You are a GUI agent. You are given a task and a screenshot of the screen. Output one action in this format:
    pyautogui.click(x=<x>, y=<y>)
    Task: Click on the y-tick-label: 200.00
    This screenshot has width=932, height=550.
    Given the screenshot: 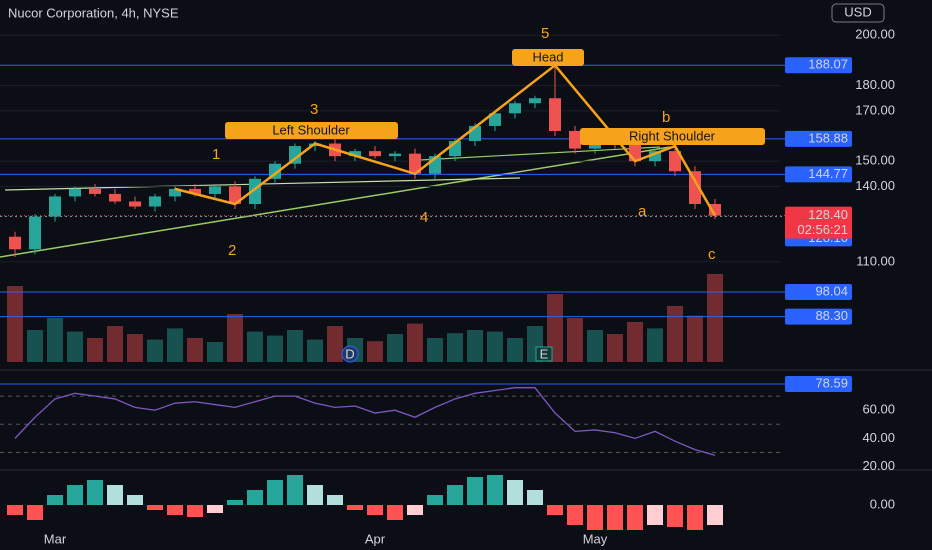 What is the action you would take?
    pyautogui.click(x=875, y=34)
    